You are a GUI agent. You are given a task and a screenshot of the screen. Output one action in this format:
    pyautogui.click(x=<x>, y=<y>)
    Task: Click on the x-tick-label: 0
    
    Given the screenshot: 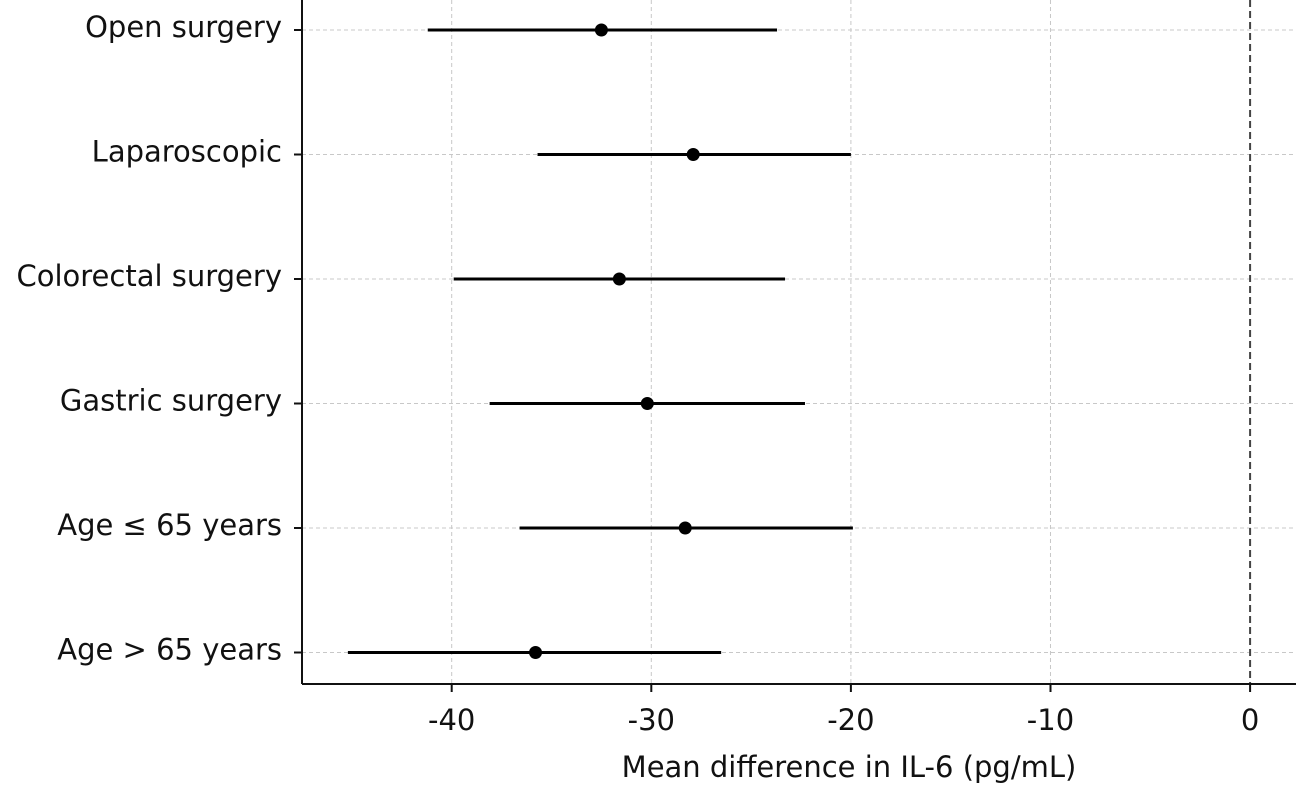 What is the action you would take?
    pyautogui.click(x=1250, y=720)
    